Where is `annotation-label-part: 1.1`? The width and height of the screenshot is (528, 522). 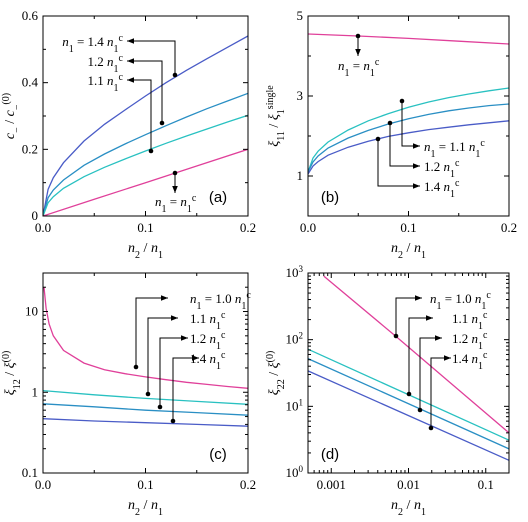 annotation-label-part: 1.1 is located at coordinates (462, 318).